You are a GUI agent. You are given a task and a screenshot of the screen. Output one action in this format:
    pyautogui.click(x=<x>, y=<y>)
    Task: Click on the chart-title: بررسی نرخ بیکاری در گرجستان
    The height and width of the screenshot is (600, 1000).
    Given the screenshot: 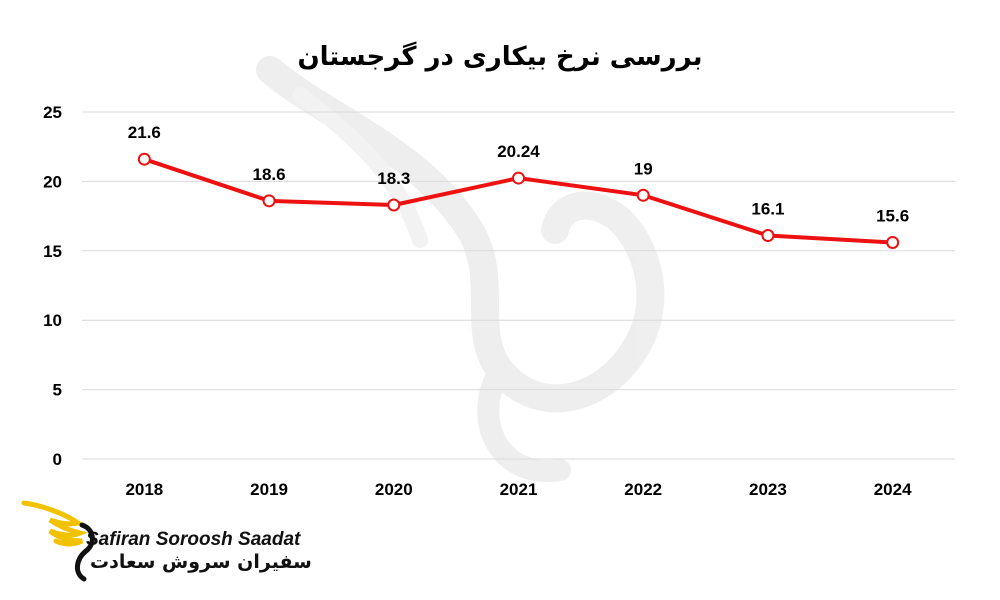 What is the action you would take?
    pyautogui.click(x=500, y=57)
    